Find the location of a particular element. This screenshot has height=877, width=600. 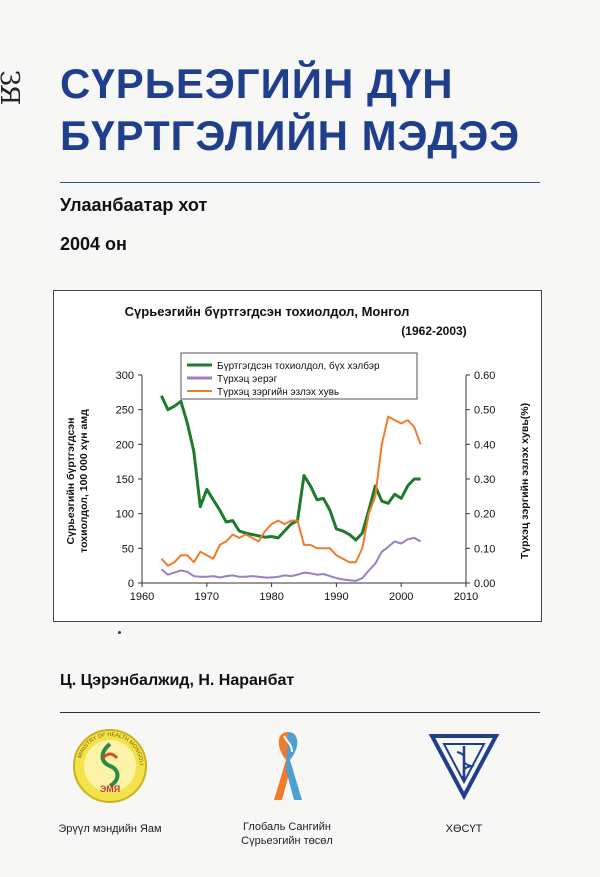

title-line-1: СҮРЬЕЭГИЙН ДҮН is located at coordinates (257, 83).